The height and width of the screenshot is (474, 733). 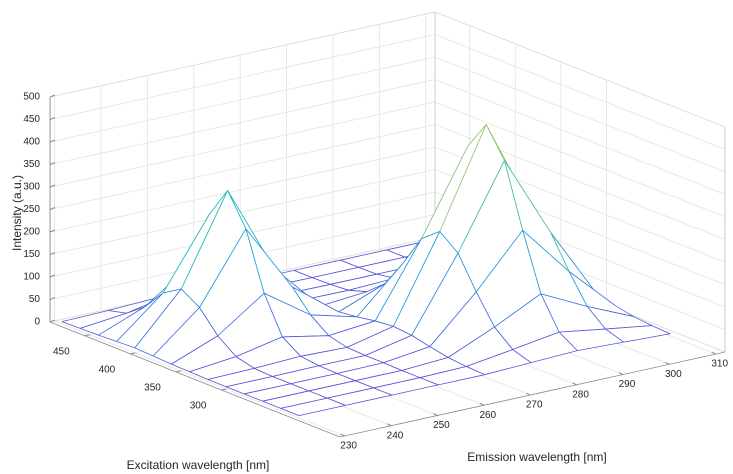 What do you see at coordinates (673, 374) in the screenshot?
I see `x-tick-label: 300` at bounding box center [673, 374].